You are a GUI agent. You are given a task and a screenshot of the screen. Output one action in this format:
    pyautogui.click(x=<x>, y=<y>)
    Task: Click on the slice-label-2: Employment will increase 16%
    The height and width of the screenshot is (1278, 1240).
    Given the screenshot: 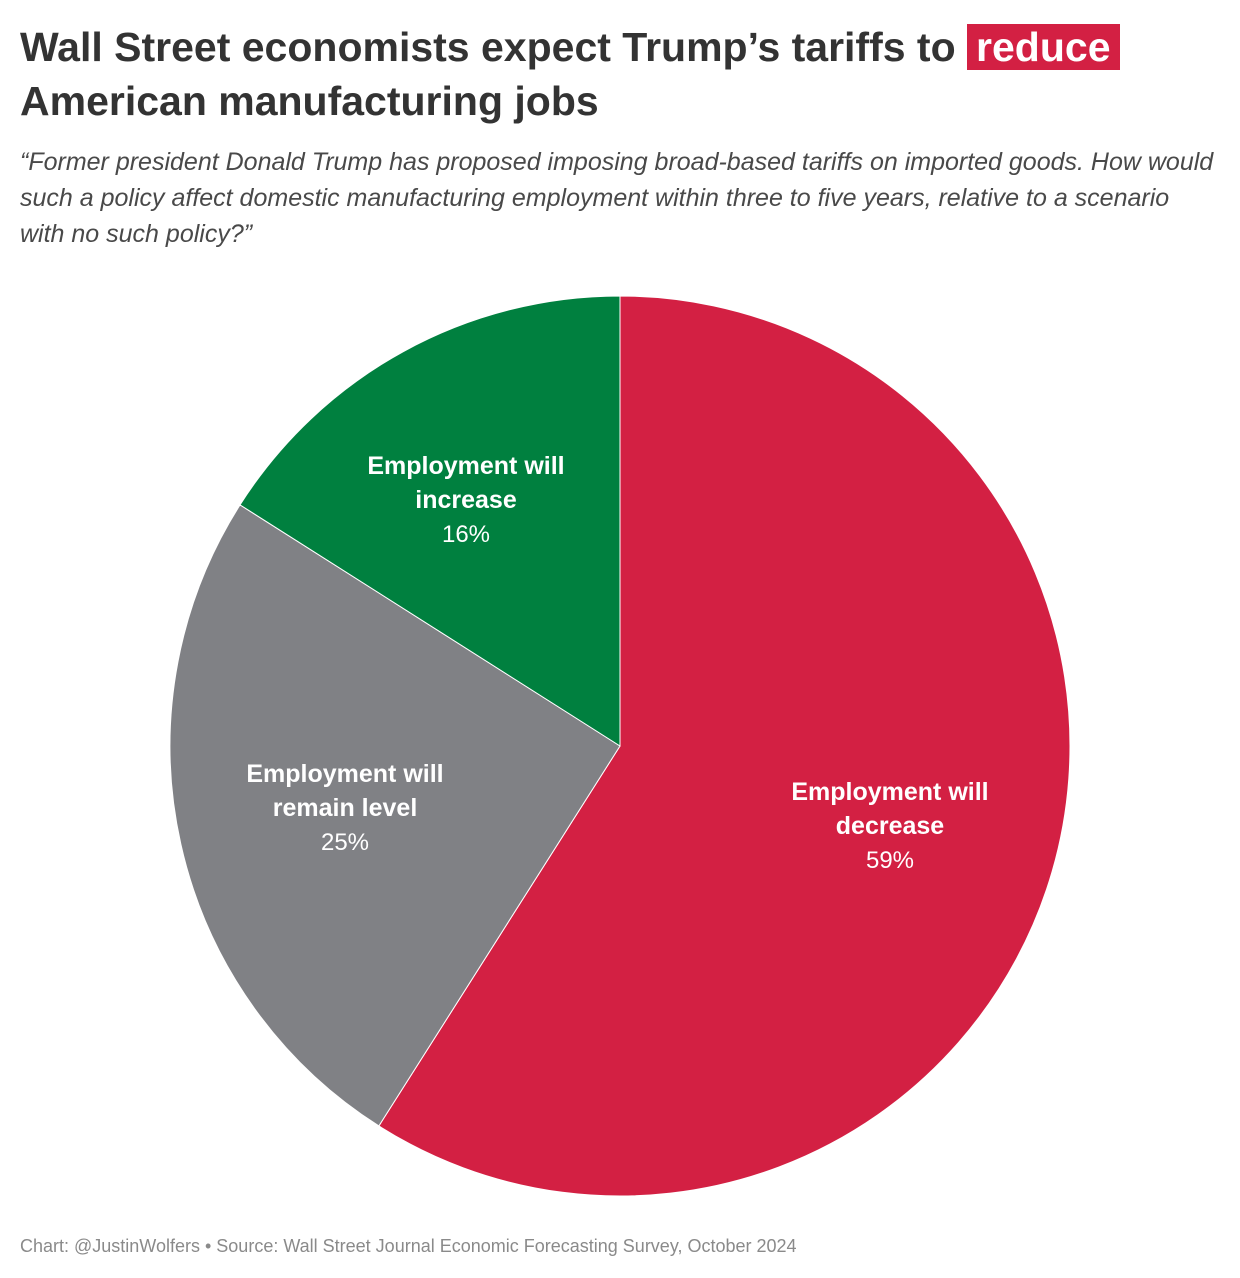 What is the action you would take?
    pyautogui.click(x=465, y=500)
    